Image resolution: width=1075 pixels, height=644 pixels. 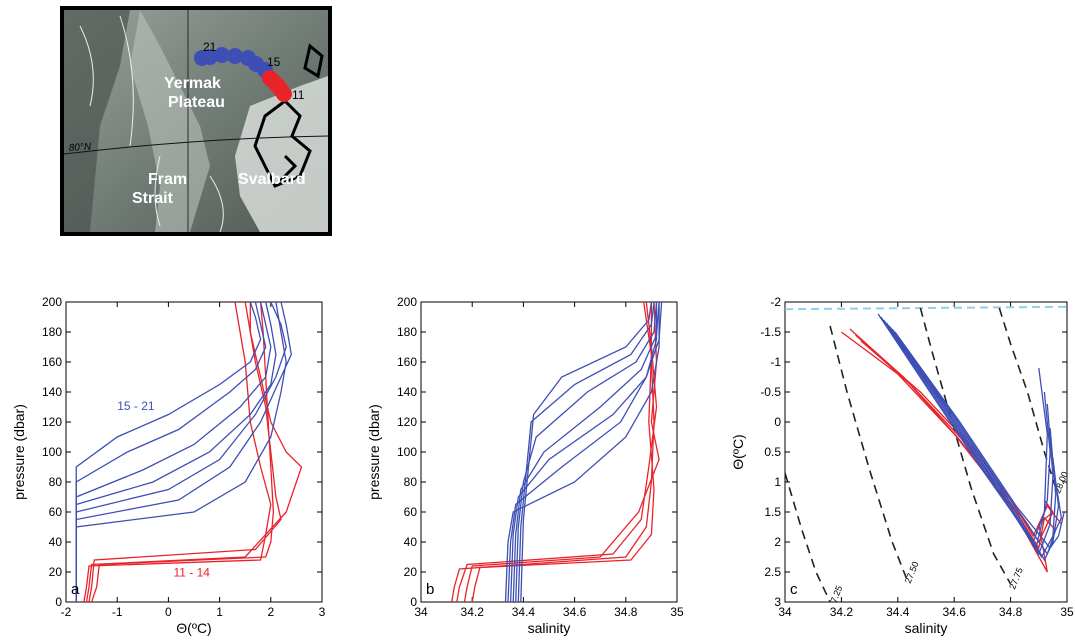 What do you see at coordinates (192, 573) in the screenshot?
I see `annotation-red-stations: 11 - 14` at bounding box center [192, 573].